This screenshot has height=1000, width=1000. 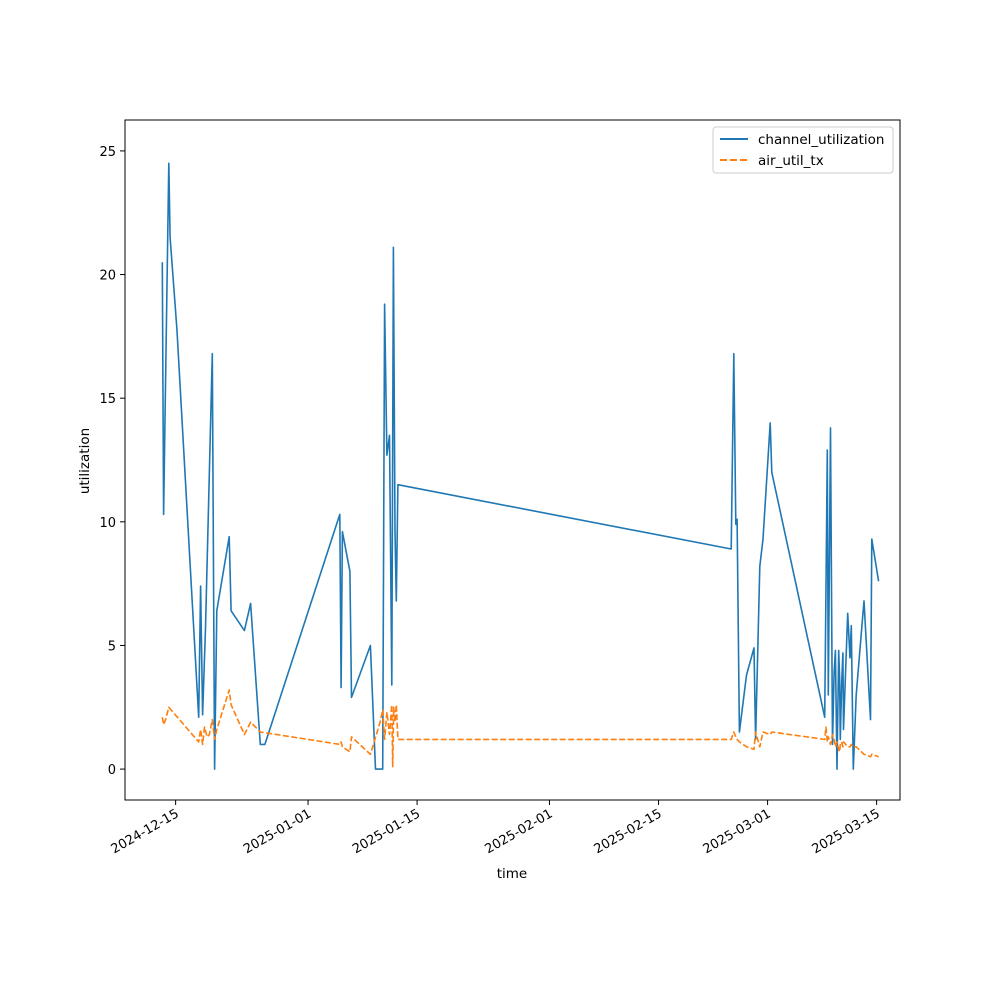 What do you see at coordinates (112, 461) in the screenshot?
I see `y-axis: 0 5 10 15 20 25` at bounding box center [112, 461].